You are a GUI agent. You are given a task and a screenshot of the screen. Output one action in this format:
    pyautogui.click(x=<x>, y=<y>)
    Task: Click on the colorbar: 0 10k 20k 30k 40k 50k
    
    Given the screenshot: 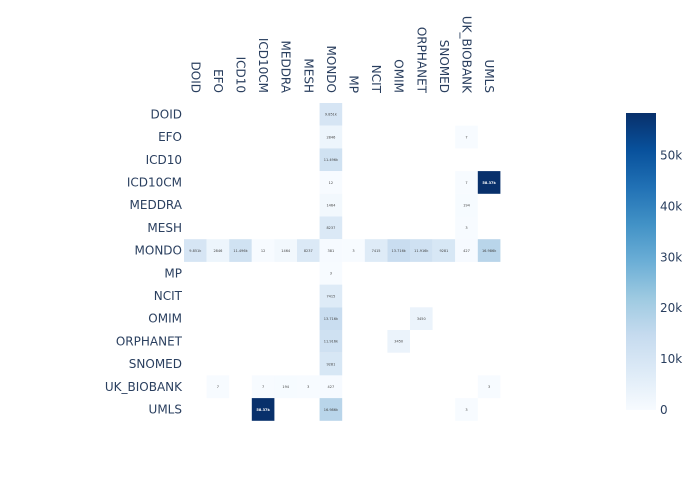 What is the action you would take?
    pyautogui.click(x=654, y=265)
    